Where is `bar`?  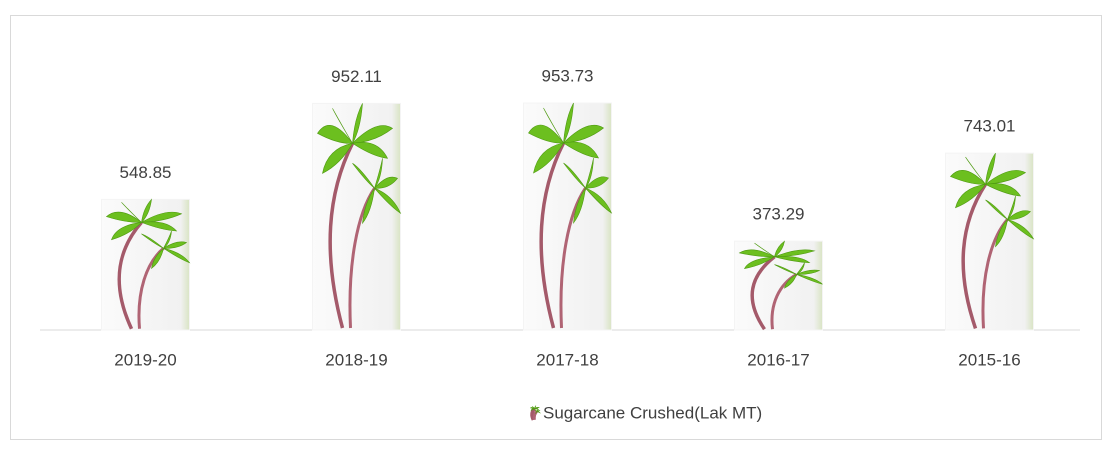
bar is located at coordinates (778, 285).